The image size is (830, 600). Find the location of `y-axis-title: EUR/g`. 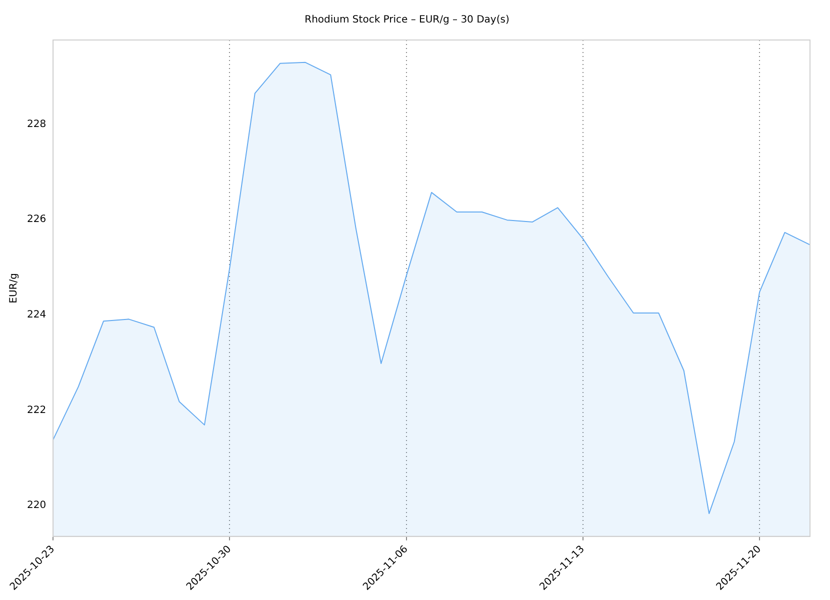

y-axis-title: EUR/g is located at coordinates (14, 288).